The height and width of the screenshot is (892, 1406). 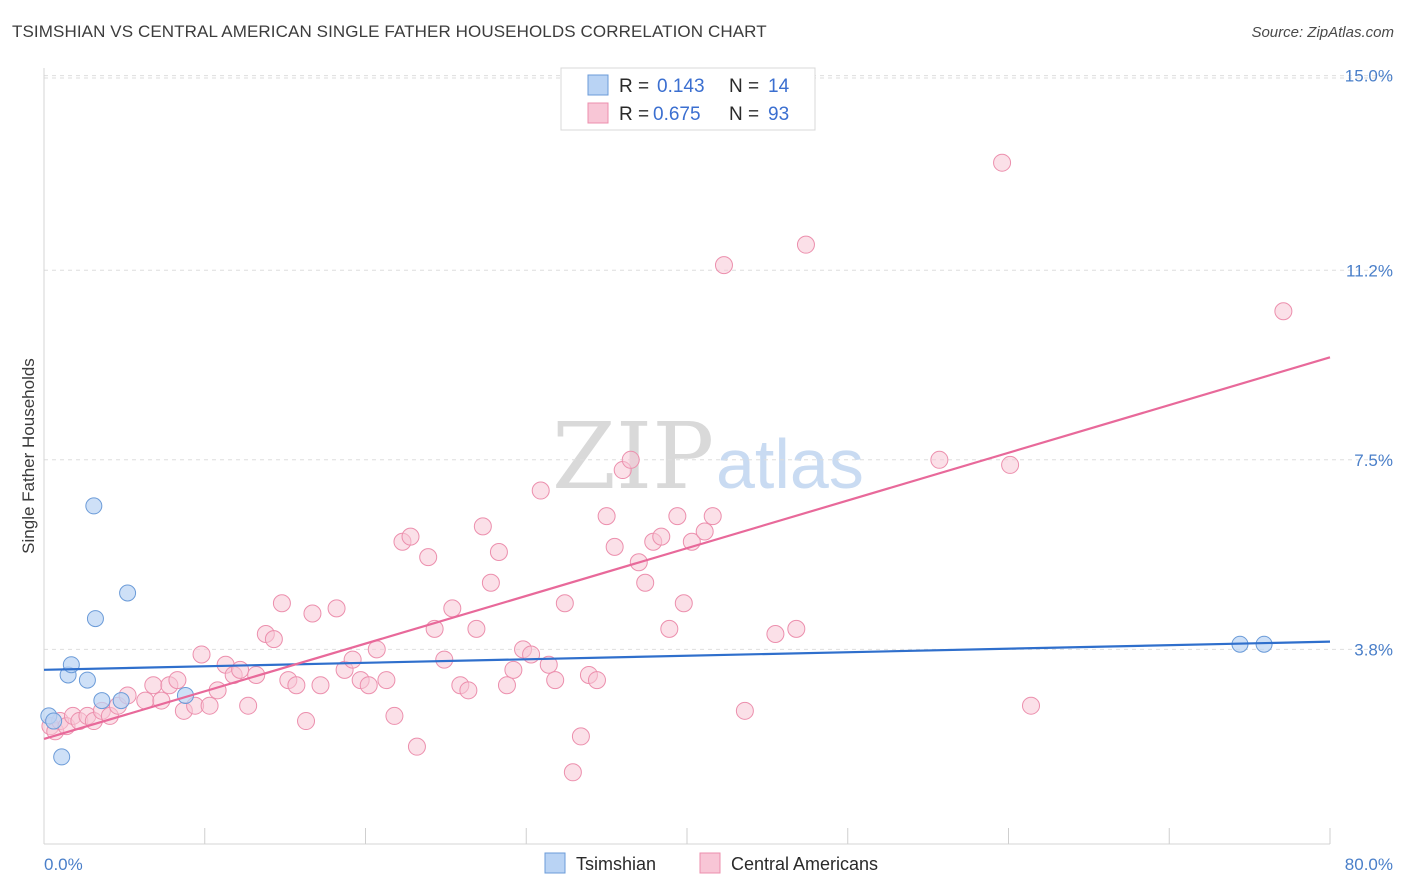 I want to click on bottom-legend-label-tsimshian: Tsimshian, so click(x=616, y=864).